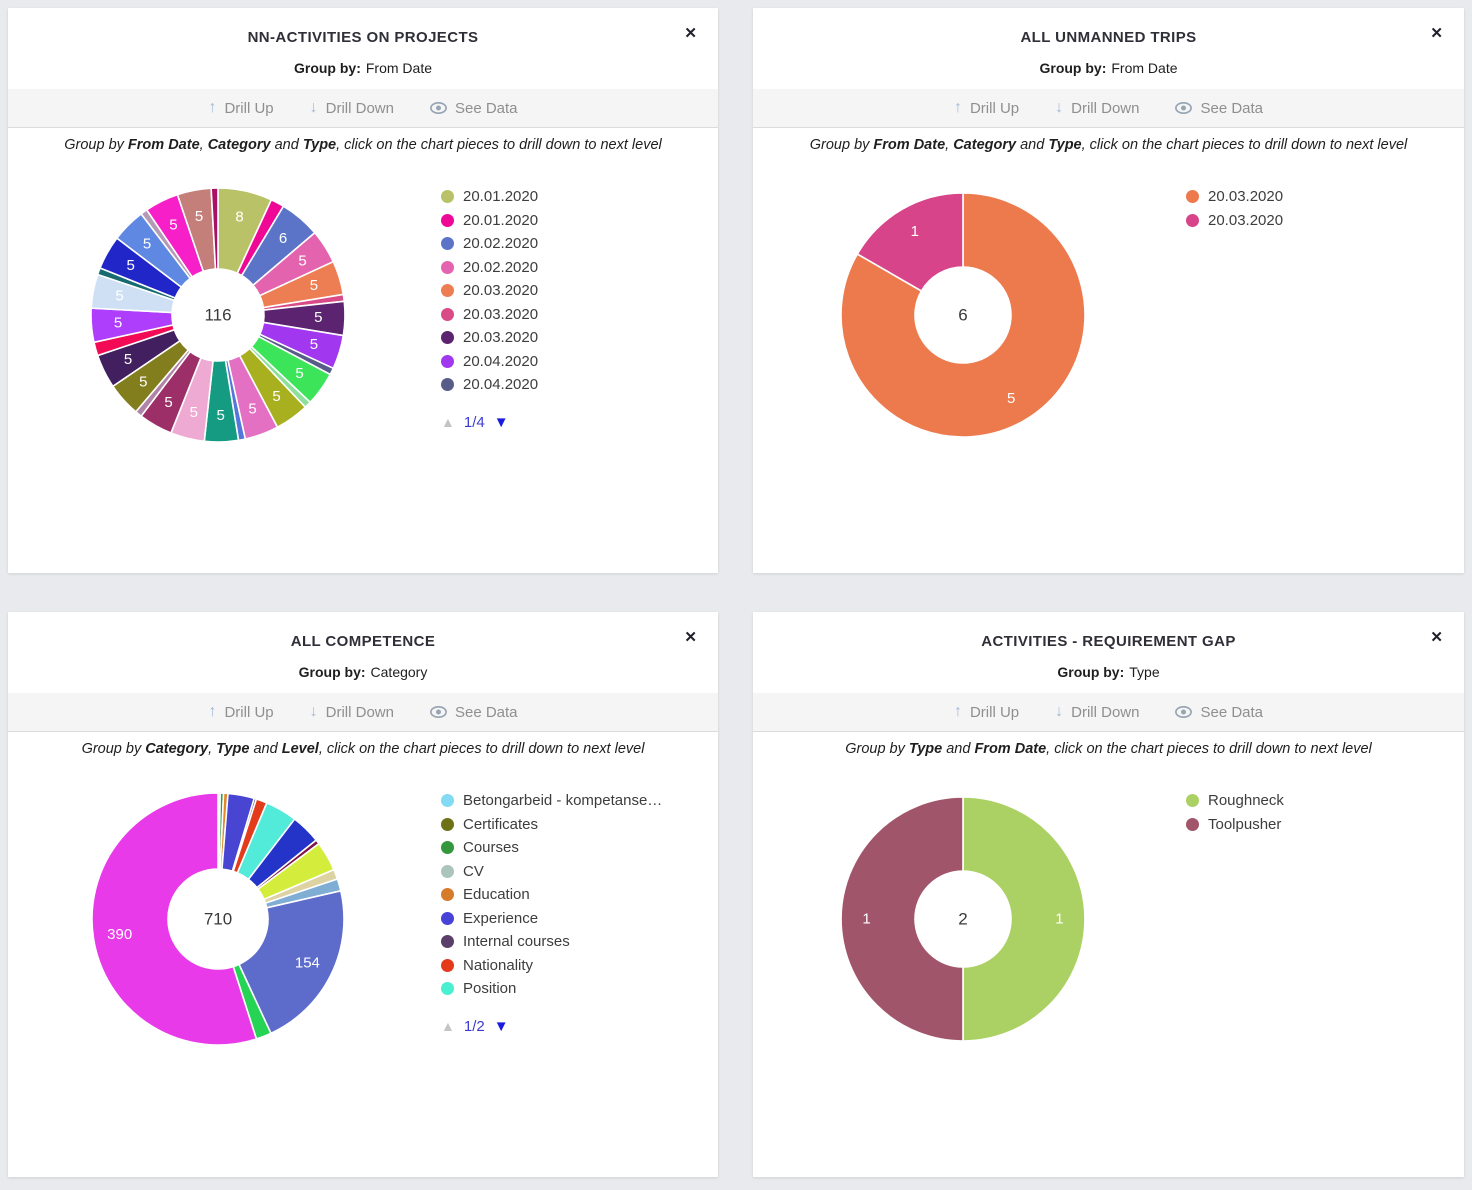  Describe the element at coordinates (212, 711) in the screenshot. I see `arrow-up-icon: ↑` at that location.